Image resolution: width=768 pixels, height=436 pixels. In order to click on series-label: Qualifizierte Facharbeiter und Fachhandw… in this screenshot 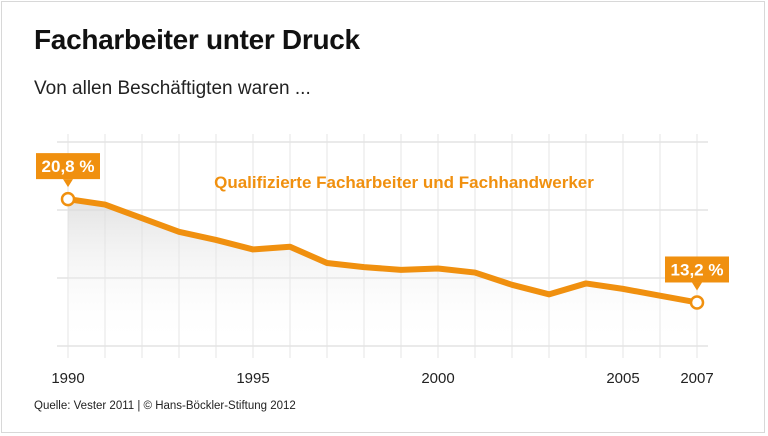, I will do `click(404, 182)`.